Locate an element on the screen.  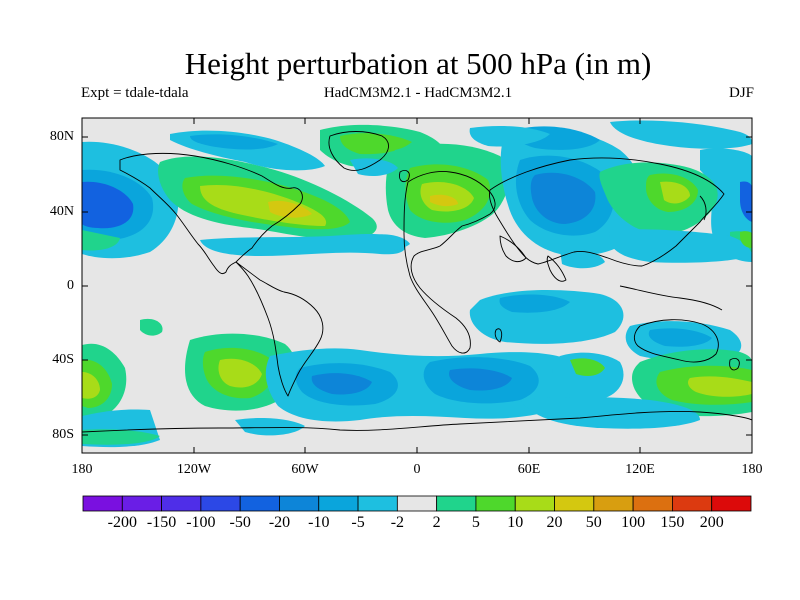
lat-label-40n: 40N is located at coordinates (61, 211).